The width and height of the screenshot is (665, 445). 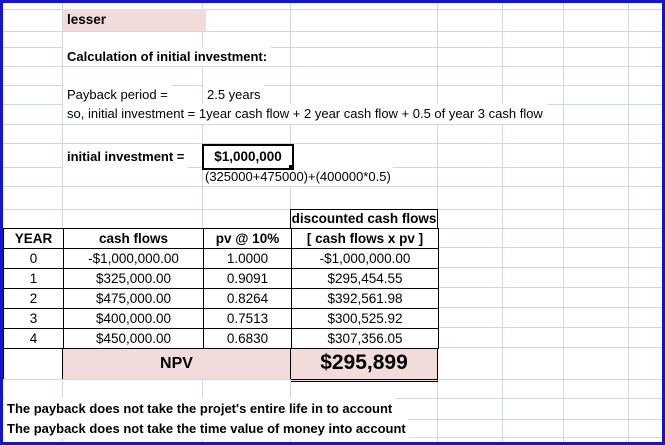 What do you see at coordinates (365, 298) in the screenshot?
I see `cell-discounted: $392,561.98` at bounding box center [365, 298].